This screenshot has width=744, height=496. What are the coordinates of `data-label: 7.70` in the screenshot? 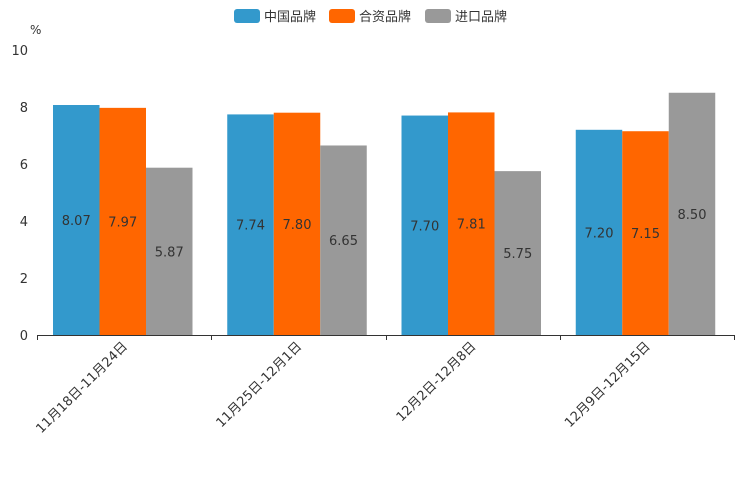 It's located at (424, 226).